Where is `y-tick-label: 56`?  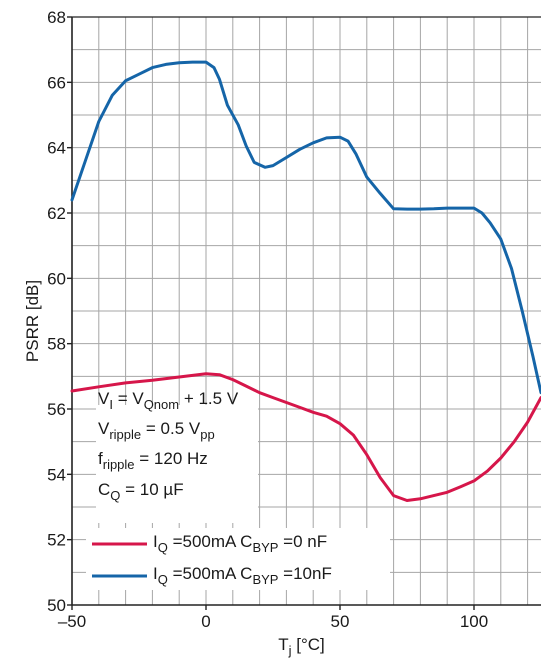 y-tick-label: 56 is located at coordinates (56, 409).